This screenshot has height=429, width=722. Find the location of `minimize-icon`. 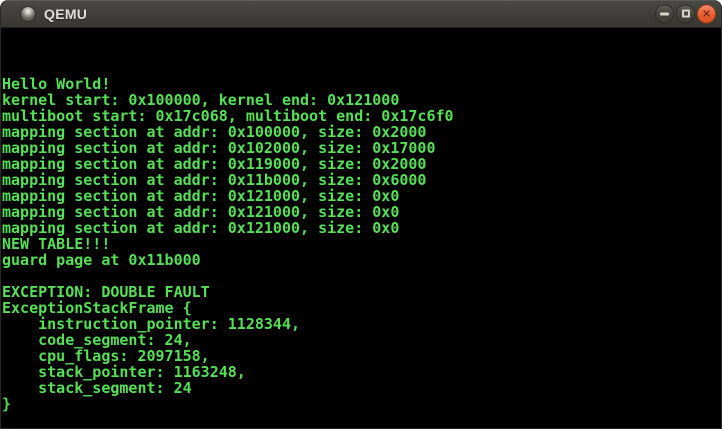

minimize-icon is located at coordinates (664, 13).